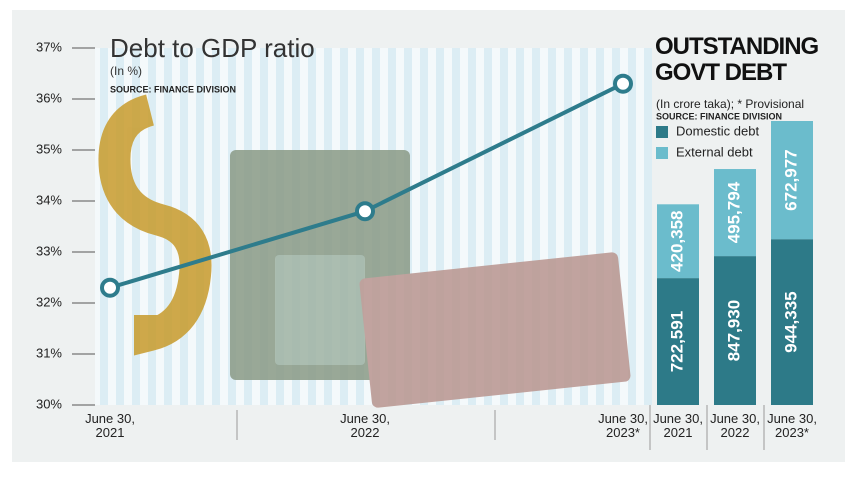  What do you see at coordinates (49, 46) in the screenshot?
I see `y-tick-label: 37%` at bounding box center [49, 46].